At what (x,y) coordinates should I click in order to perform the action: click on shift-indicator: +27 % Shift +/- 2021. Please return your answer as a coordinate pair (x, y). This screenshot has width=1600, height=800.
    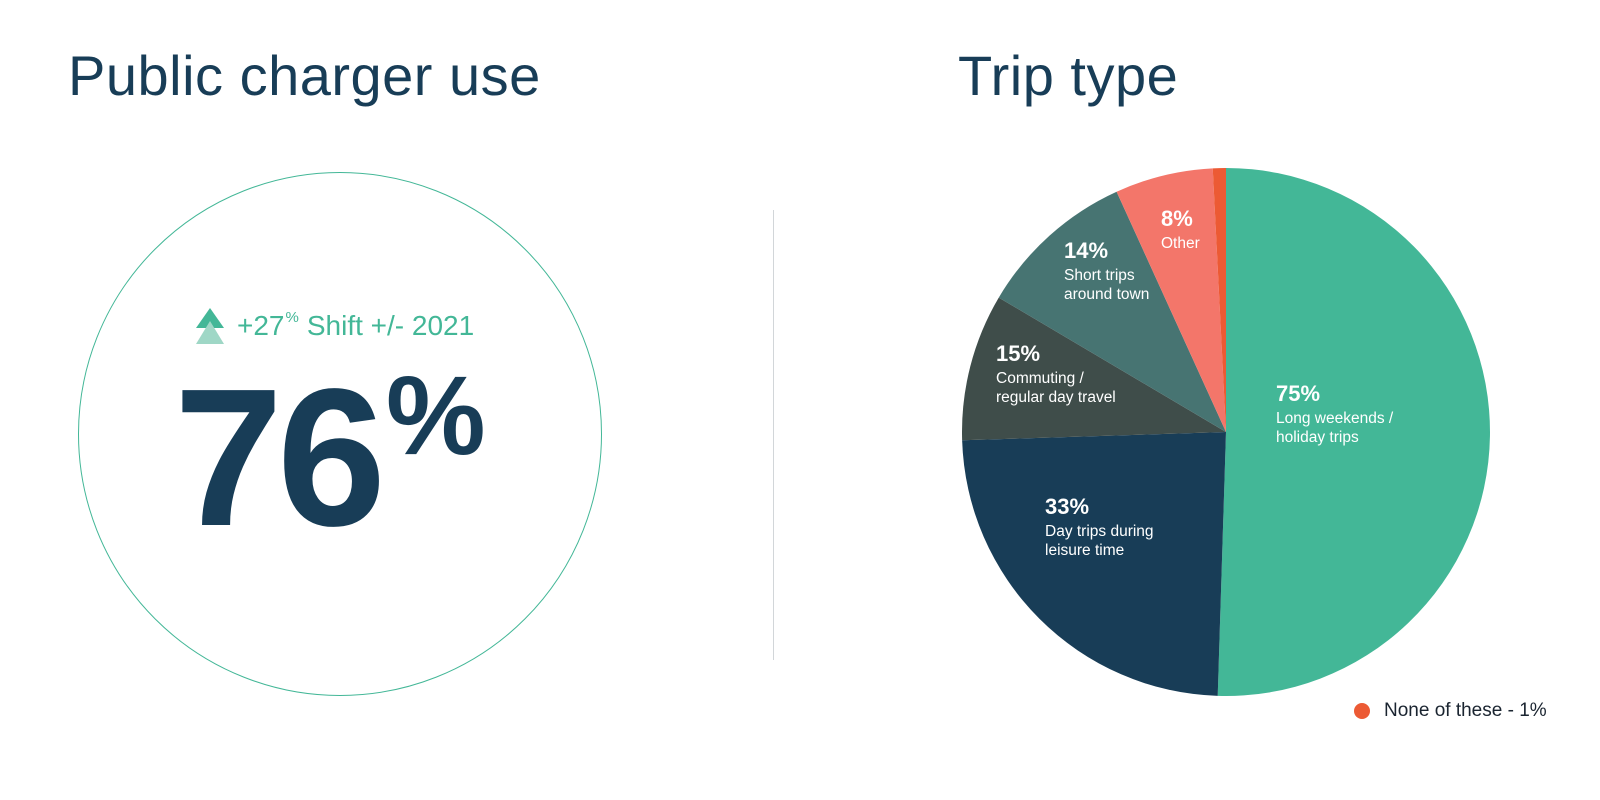
    Looking at the image, I should click on (334, 327).